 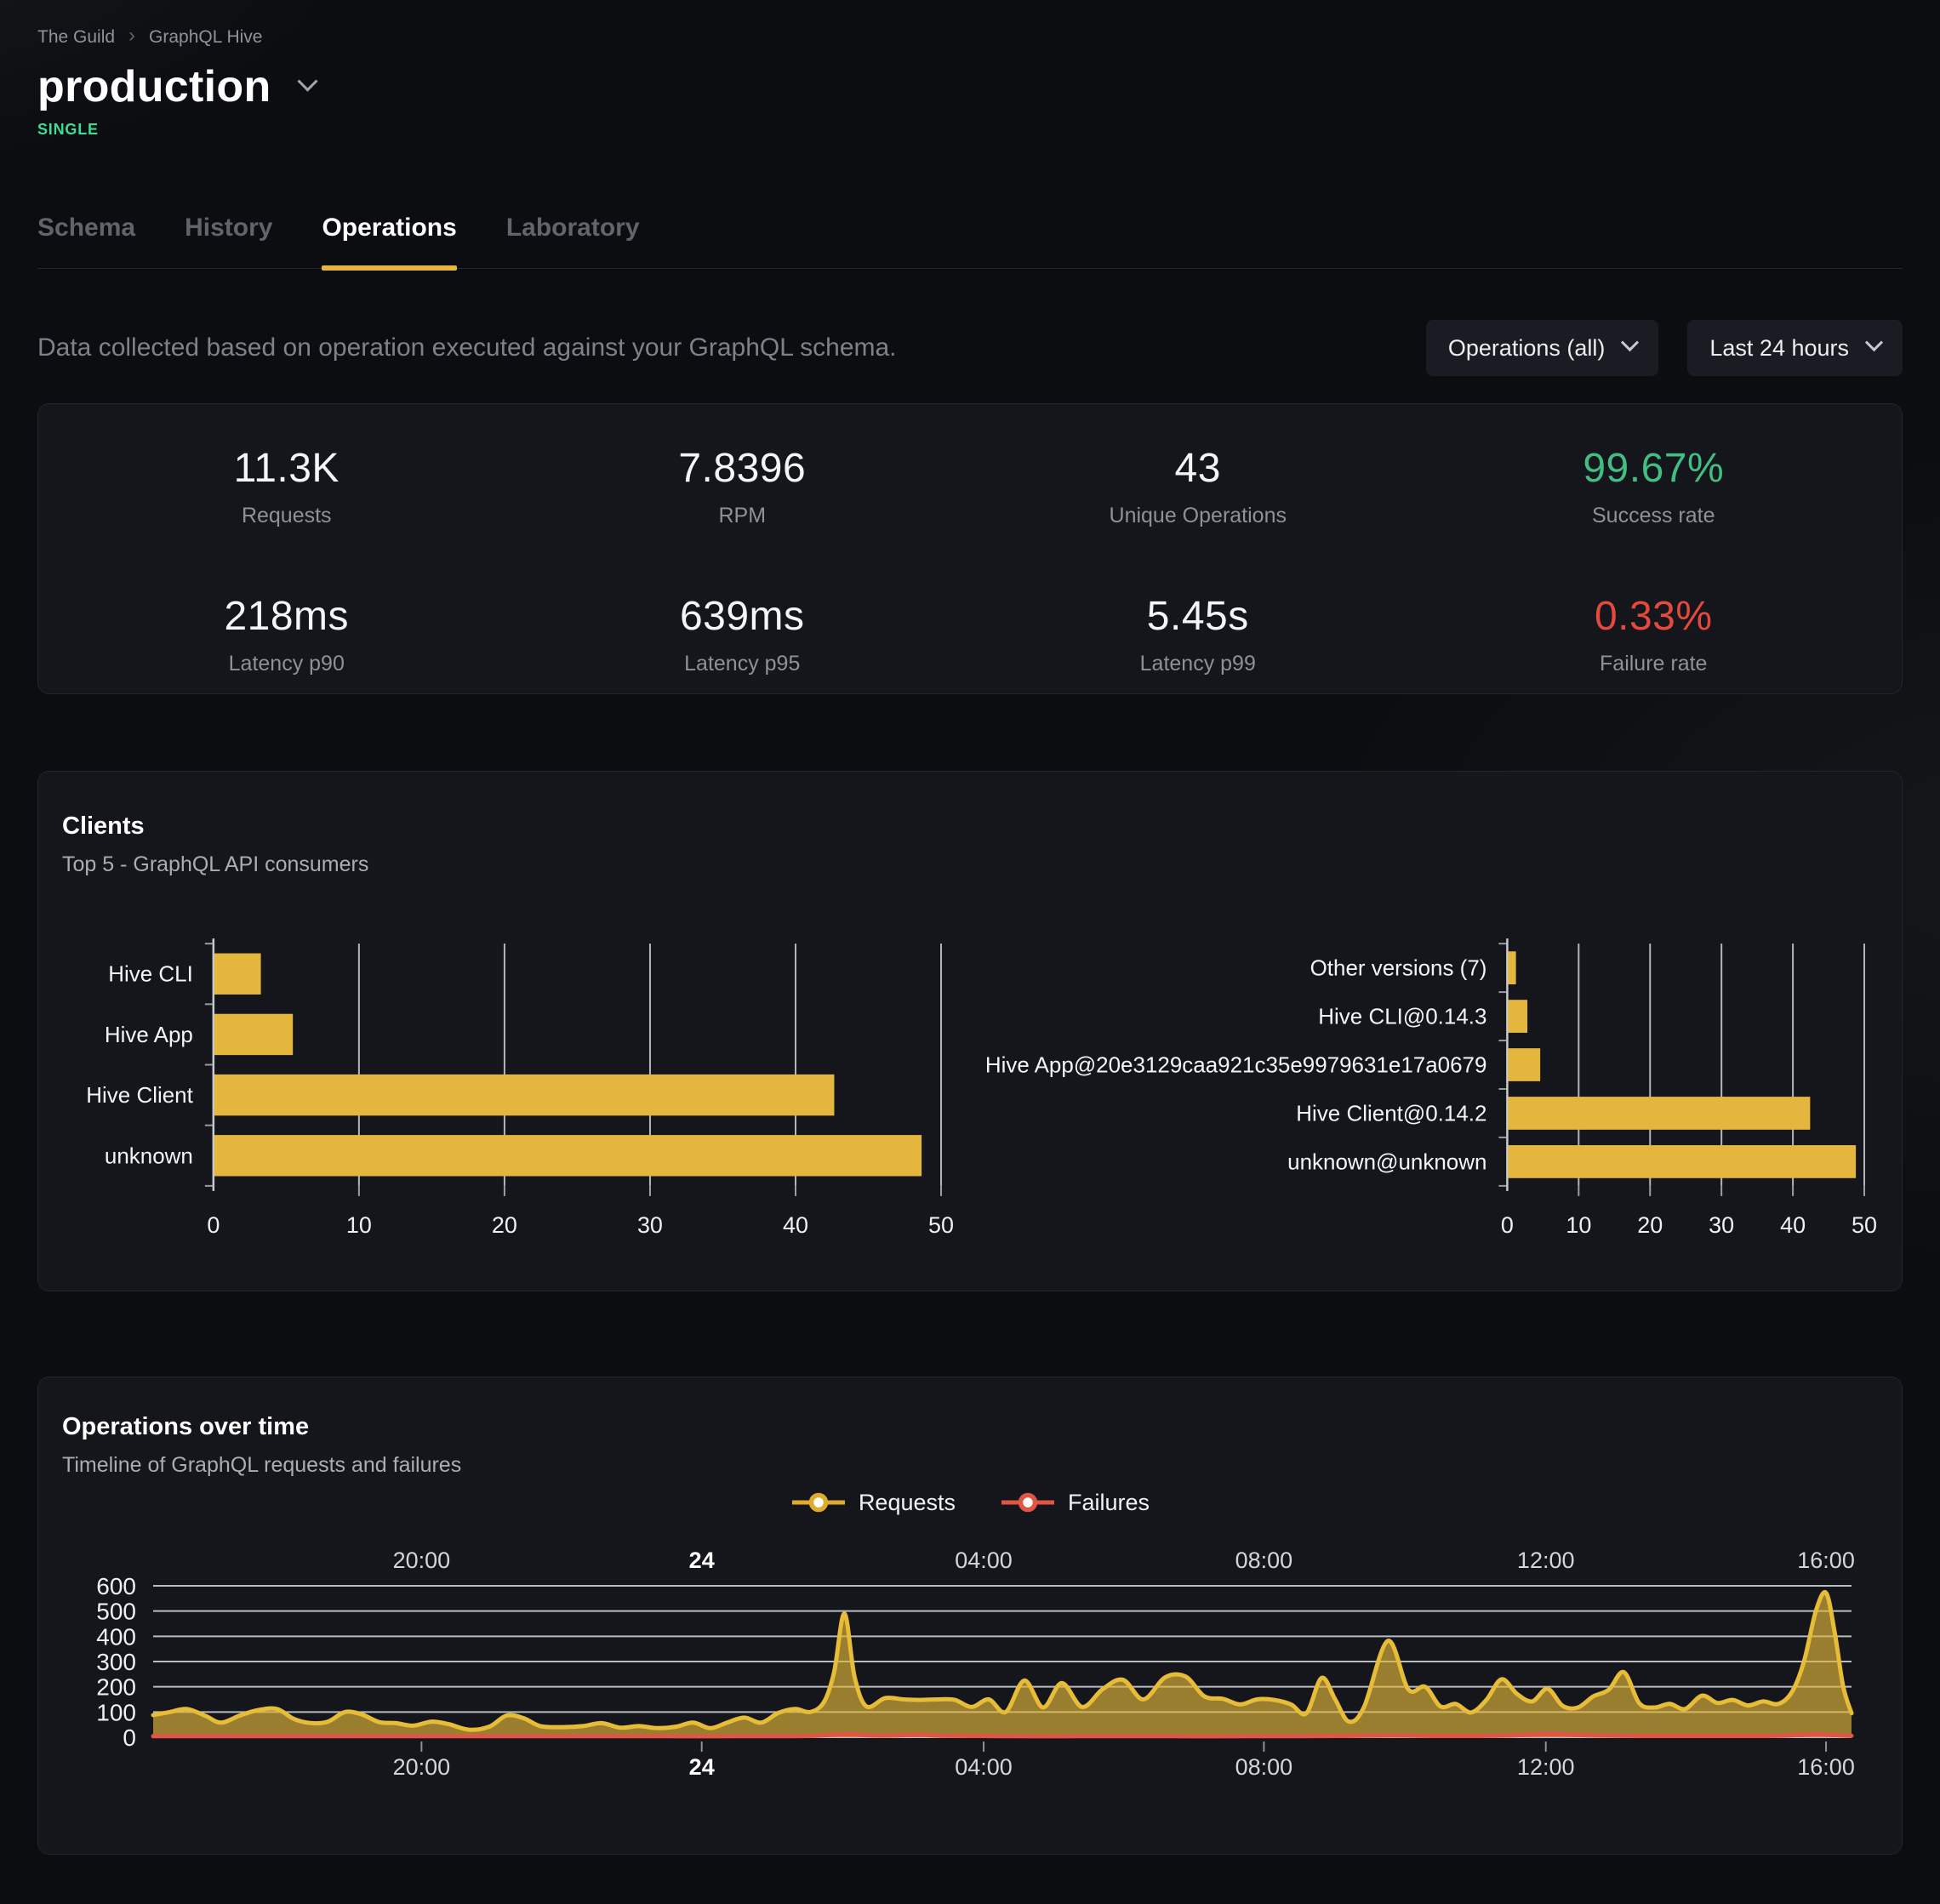 What do you see at coordinates (76, 37) in the screenshot?
I see `breadcrumb-org-link: The Guild` at bounding box center [76, 37].